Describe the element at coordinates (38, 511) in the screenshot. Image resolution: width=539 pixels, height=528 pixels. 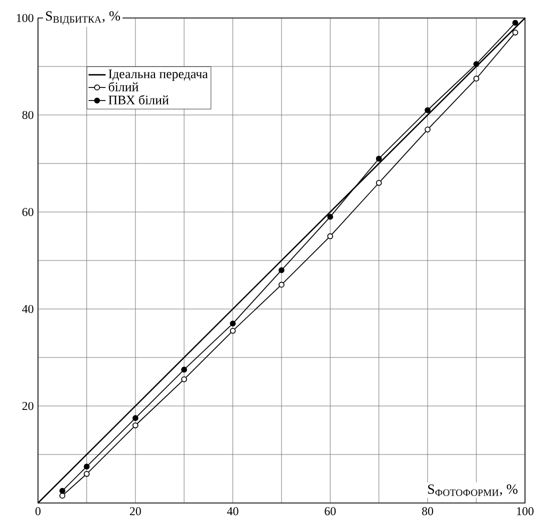
I see `x-tick-label: 0` at that location.